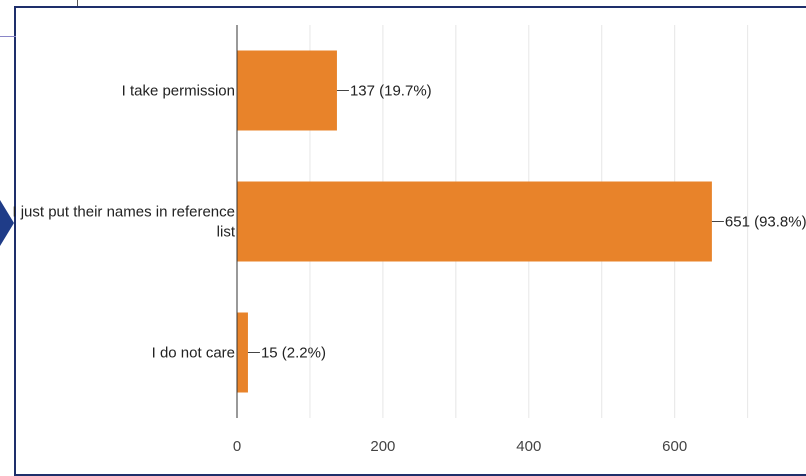  Describe the element at coordinates (765, 222) in the screenshot. I see `data-label: 651 (93.8%)` at that location.